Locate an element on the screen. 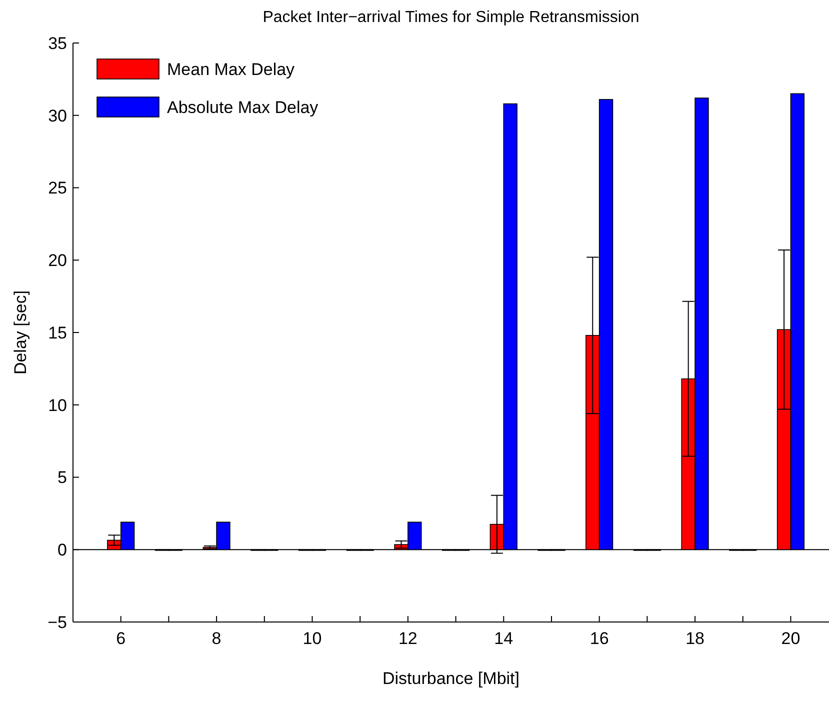  legend-label: Absolute Max Delay is located at coordinates (243, 107).